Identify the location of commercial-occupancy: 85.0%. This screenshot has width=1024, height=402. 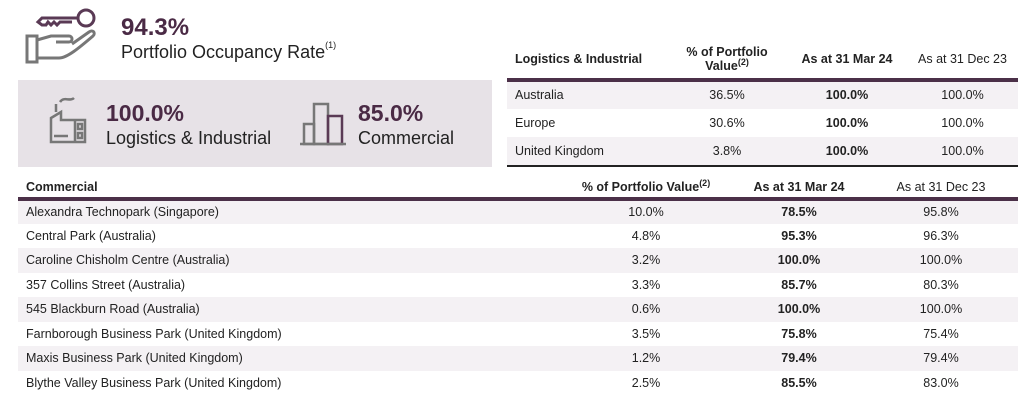
(391, 113).